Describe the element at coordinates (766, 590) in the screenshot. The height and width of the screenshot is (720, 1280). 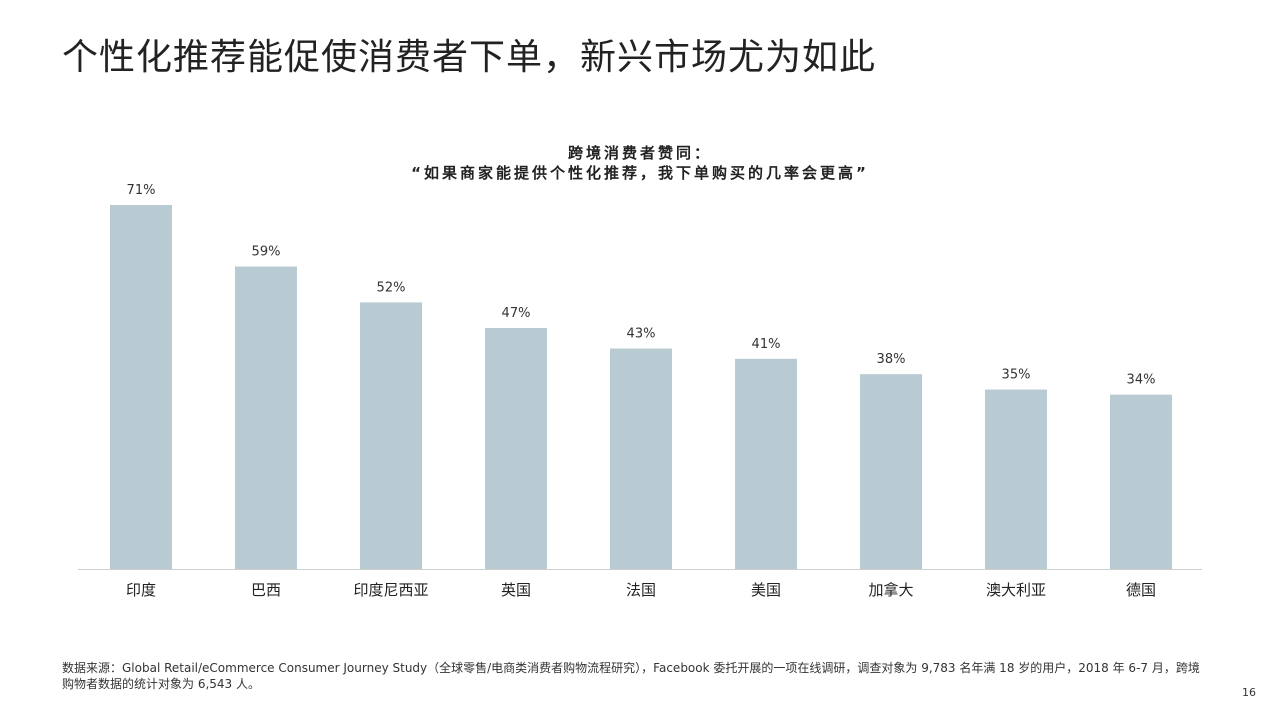
I see `category-label-5: 美国` at that location.